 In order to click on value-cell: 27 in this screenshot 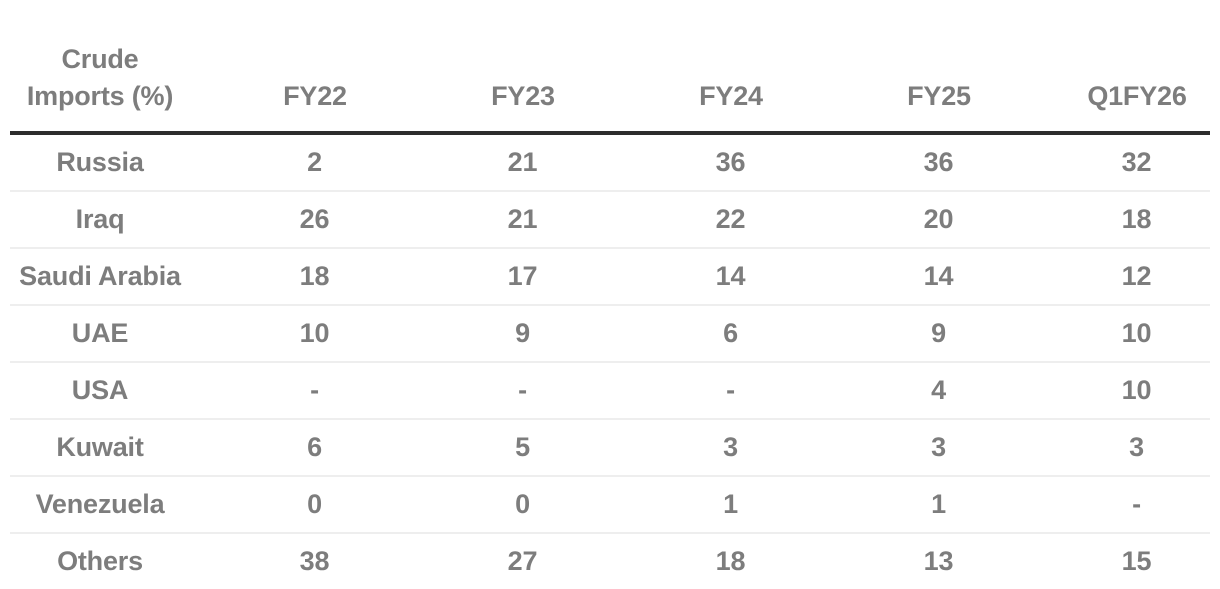, I will do `click(522, 561)`.